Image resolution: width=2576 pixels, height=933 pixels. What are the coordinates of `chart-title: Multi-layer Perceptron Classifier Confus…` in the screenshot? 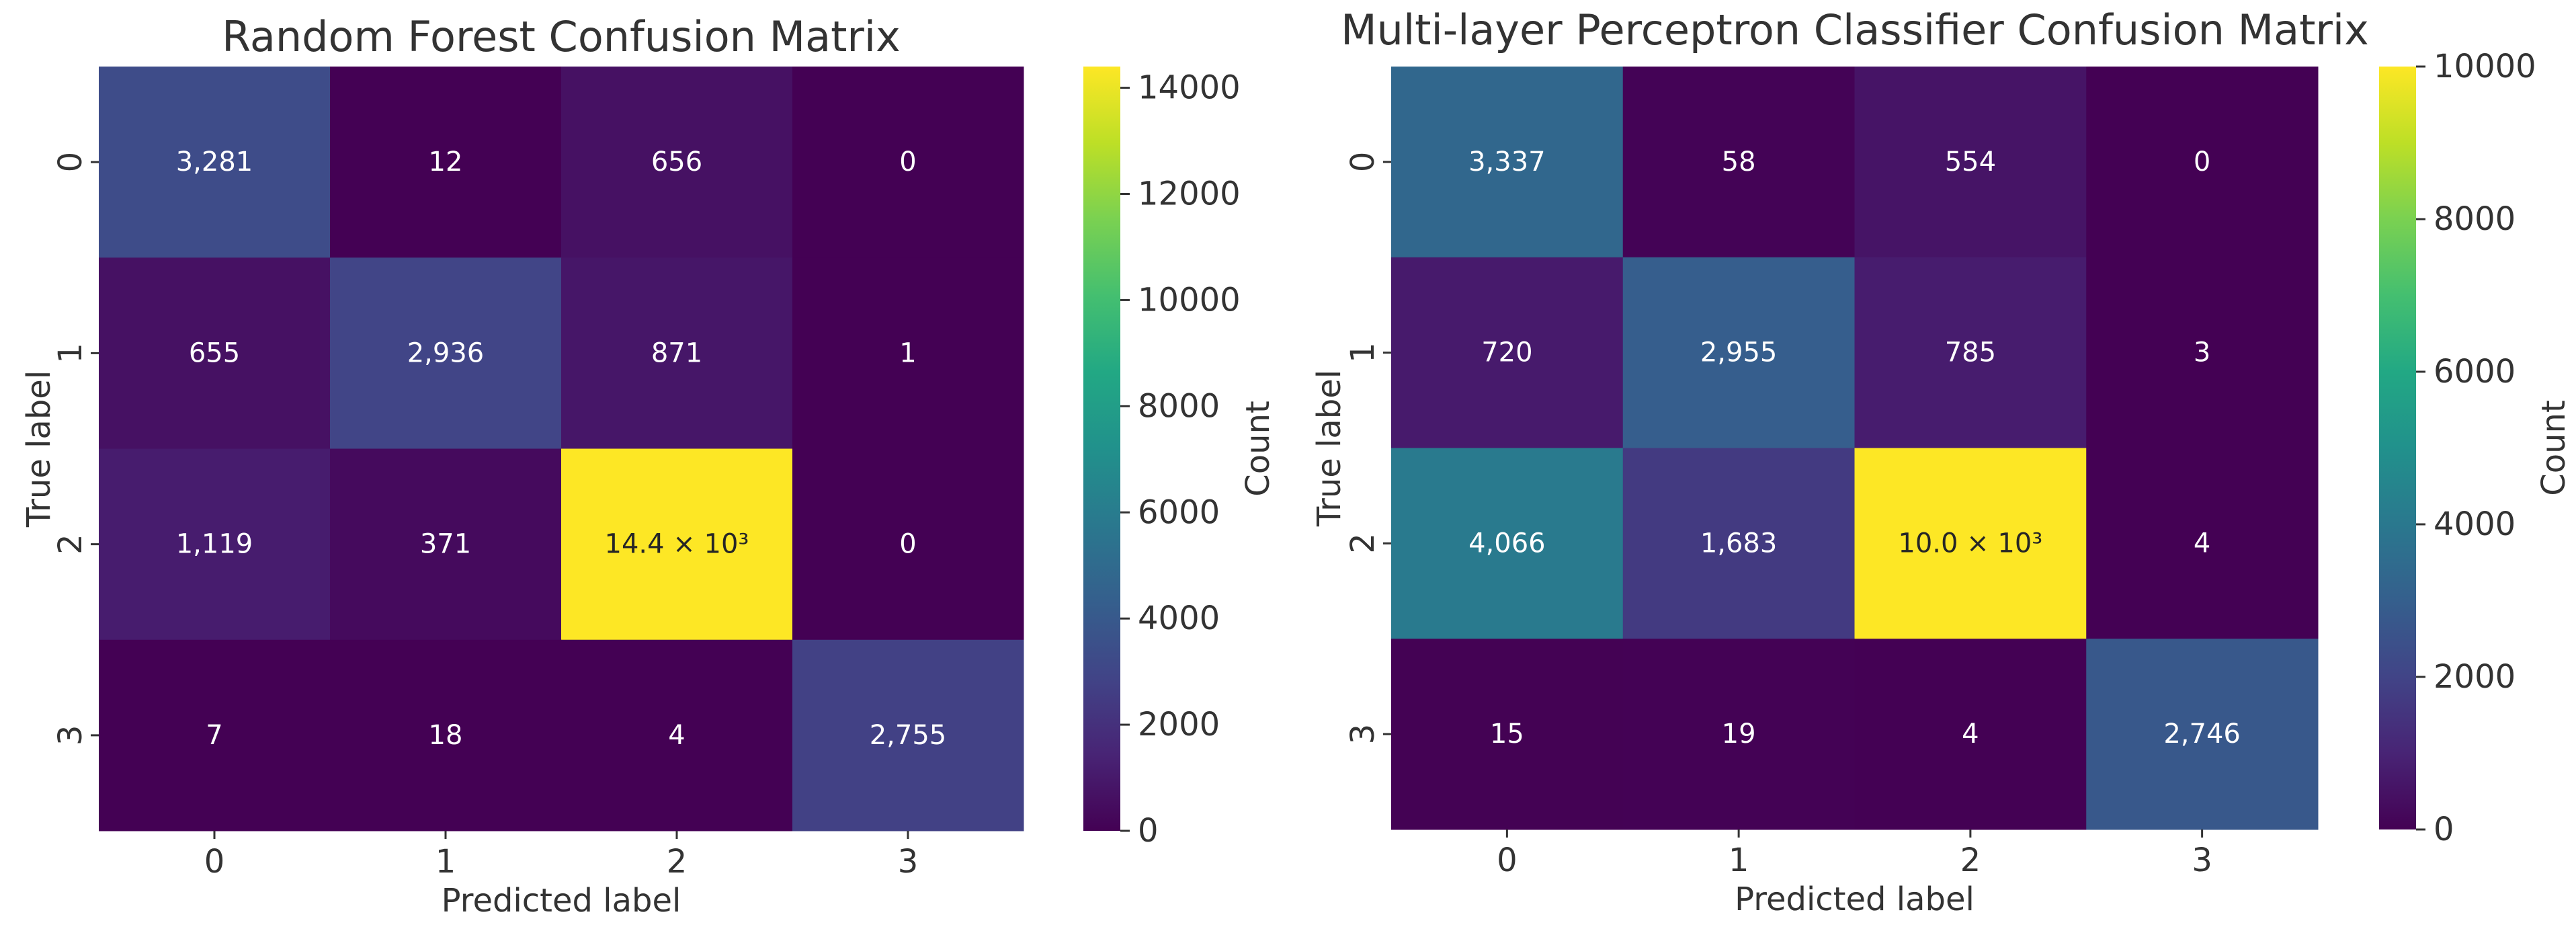 It's located at (1855, 29).